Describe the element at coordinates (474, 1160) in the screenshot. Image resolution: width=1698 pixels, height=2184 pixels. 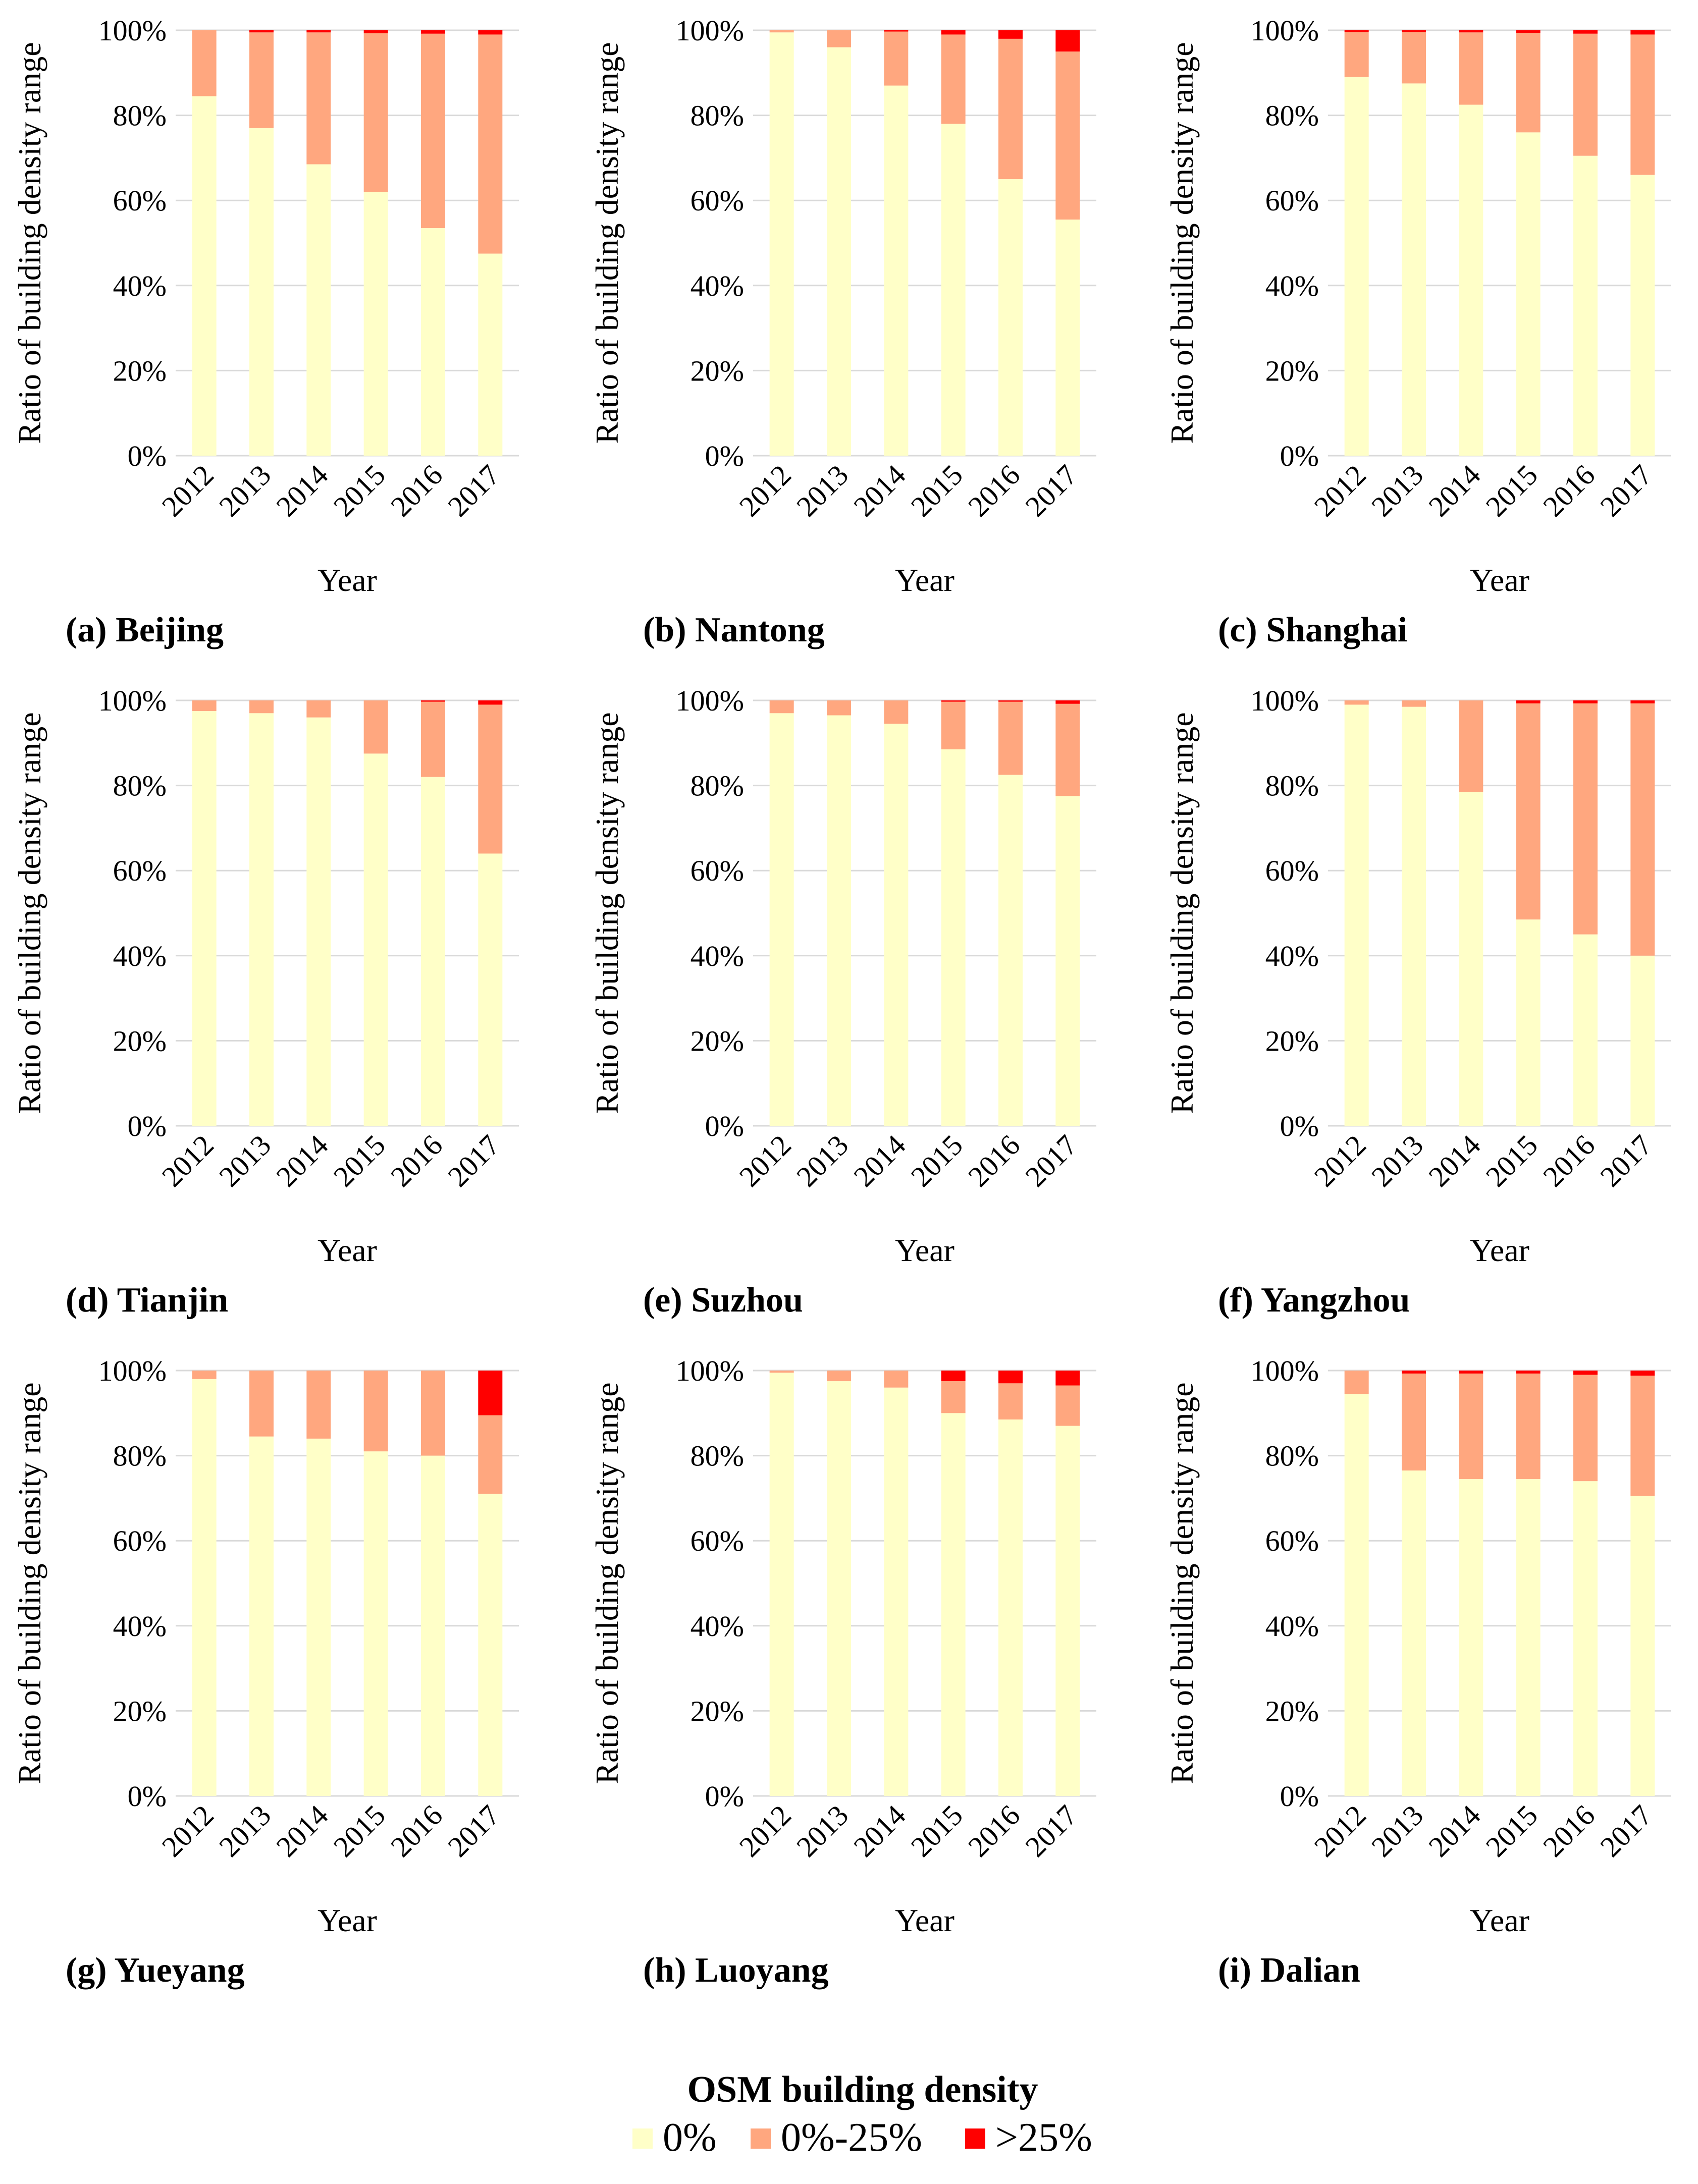
I see `x-tick-label: 2017` at that location.